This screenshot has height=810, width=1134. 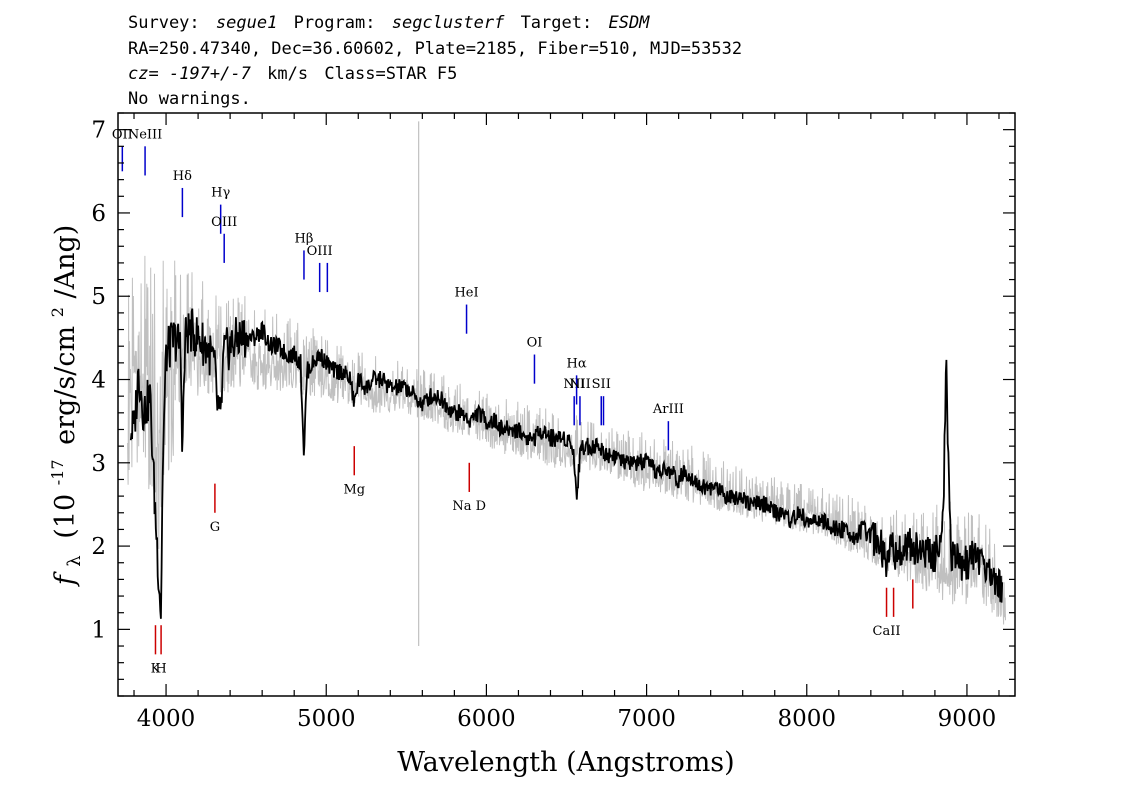 What do you see at coordinates (98, 547) in the screenshot?
I see `y-tick-label: 2` at bounding box center [98, 547].